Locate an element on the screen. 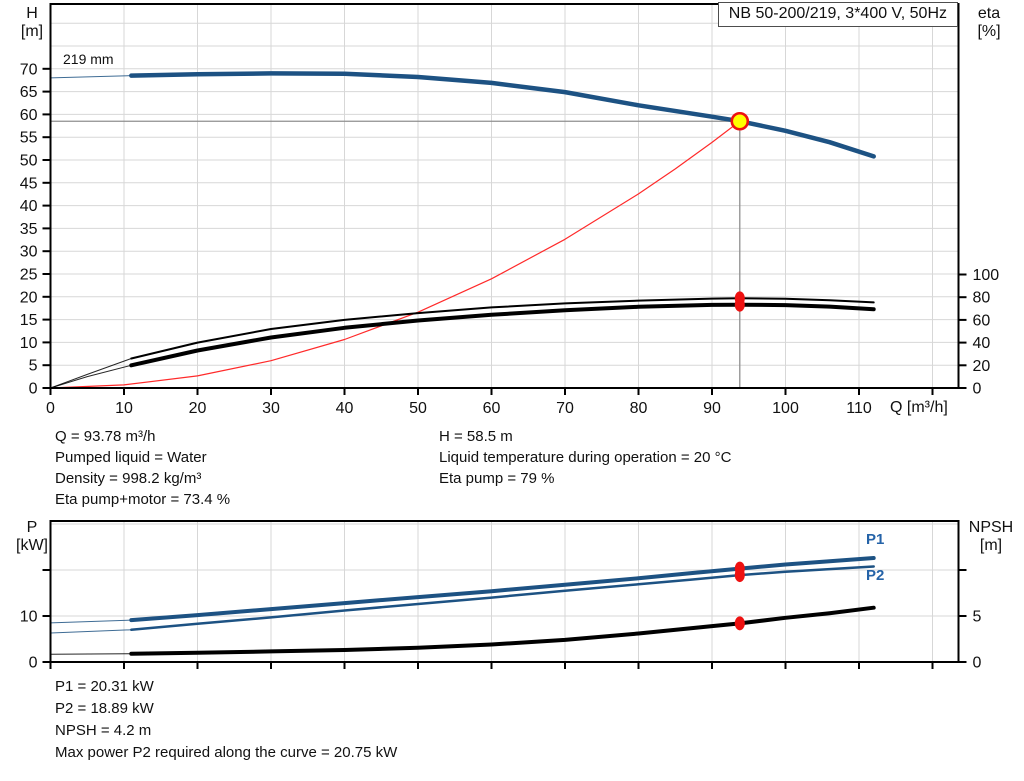 The width and height of the screenshot is (1024, 781). h-axis-label: H [m] is located at coordinates (32, 23).